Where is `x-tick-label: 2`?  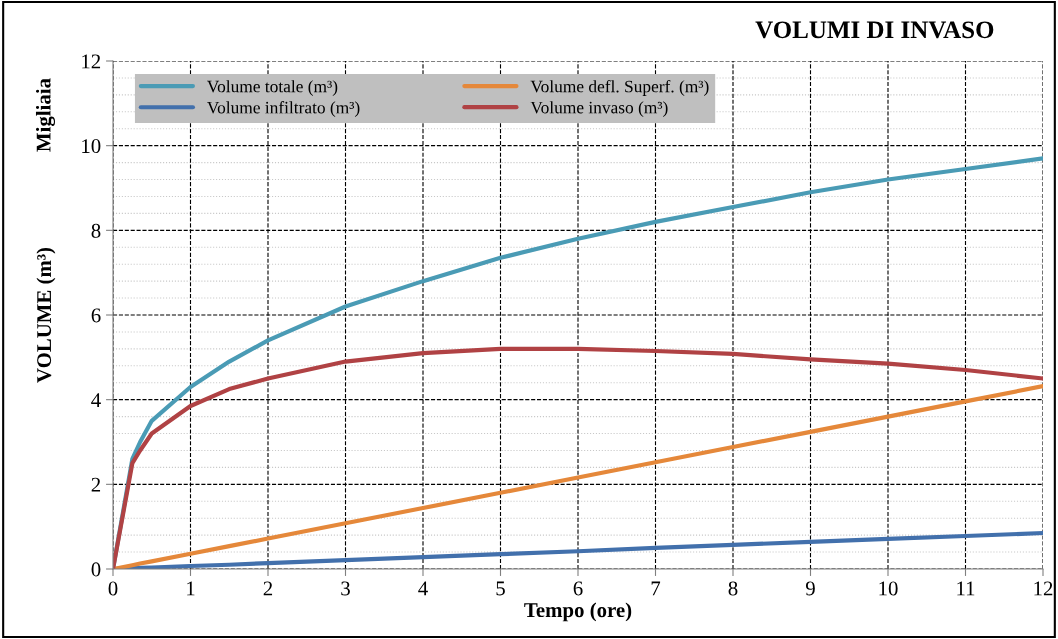
x-tick-label: 2 is located at coordinates (268, 588).